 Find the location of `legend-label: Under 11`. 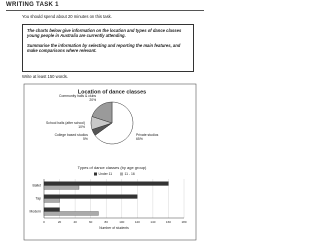

legend-label: Under 11 is located at coordinates (106, 174).